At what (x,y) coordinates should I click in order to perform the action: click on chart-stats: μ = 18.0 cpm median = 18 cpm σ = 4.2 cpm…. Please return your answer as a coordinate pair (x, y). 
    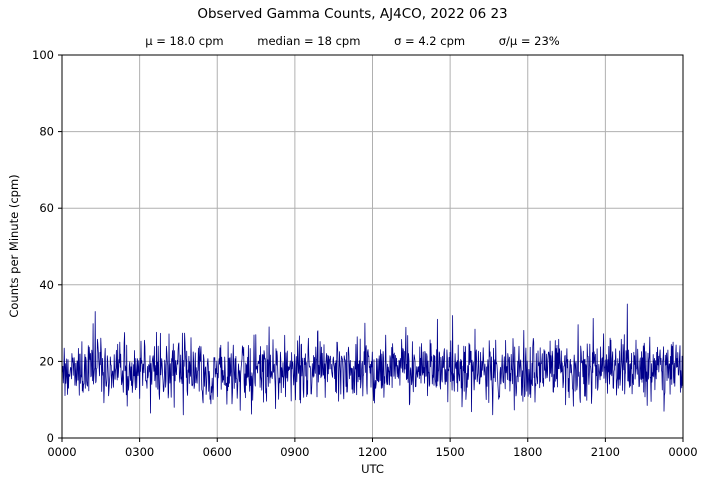
    Looking at the image, I should click on (352, 41).